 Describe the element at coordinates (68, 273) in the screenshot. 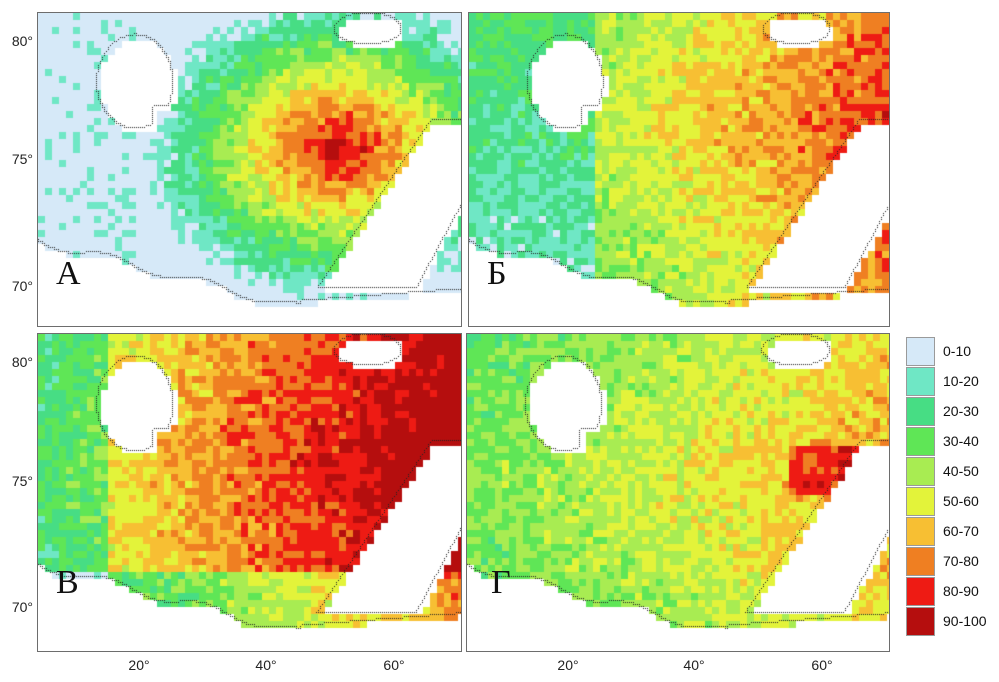

I see `panel-label-a: А` at that location.